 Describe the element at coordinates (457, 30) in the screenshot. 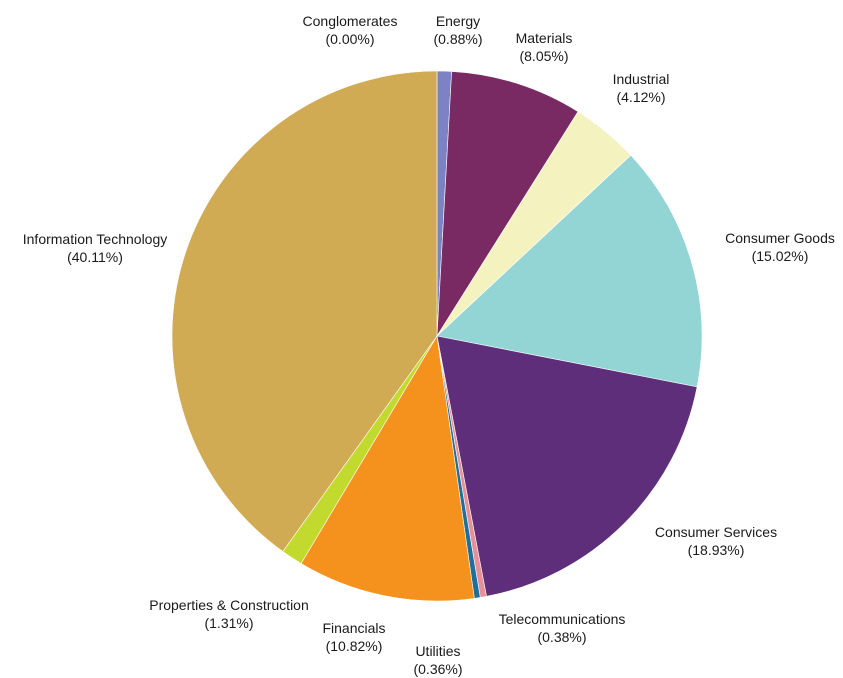

I see `slice-label-energy: Energy (0.88%)` at that location.